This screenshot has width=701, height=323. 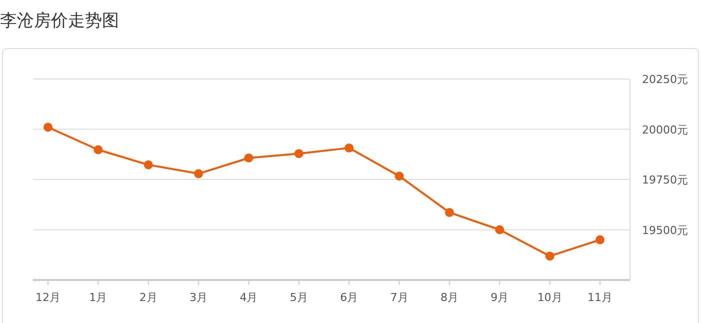 What do you see at coordinates (48, 297) in the screenshot?
I see `x-tick-label: 12月` at bounding box center [48, 297].